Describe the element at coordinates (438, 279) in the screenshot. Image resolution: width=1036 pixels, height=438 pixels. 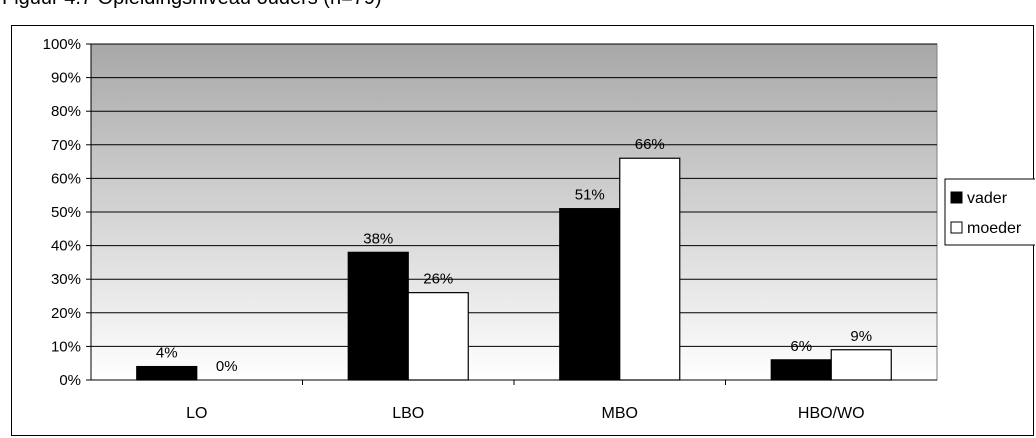
I see `data-label: 26%` at that location.